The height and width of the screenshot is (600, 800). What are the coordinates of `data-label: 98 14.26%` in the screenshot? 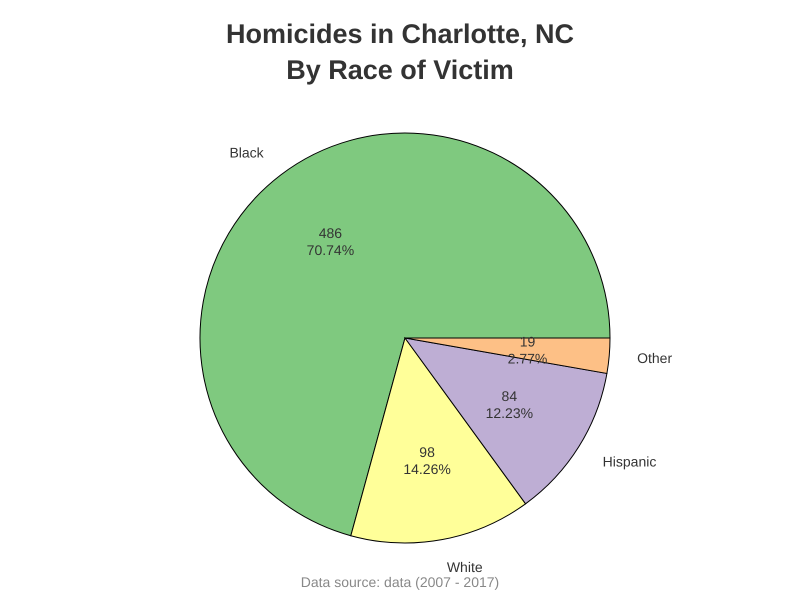 It's located at (427, 460).